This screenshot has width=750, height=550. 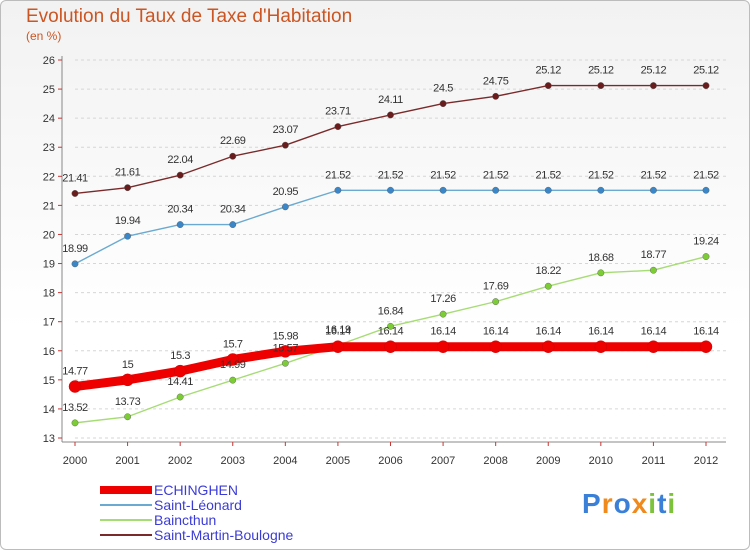 I want to click on data-label: 15, so click(x=128, y=365).